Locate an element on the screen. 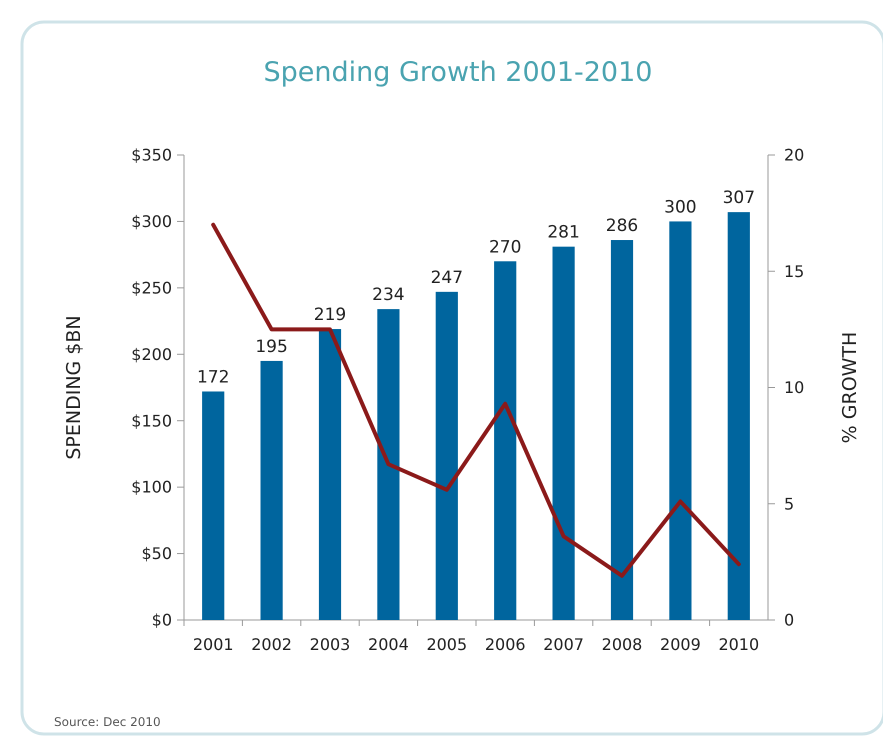 Image resolution: width=891 pixels, height=746 pixels. y-tick-label: $50 is located at coordinates (156, 554).